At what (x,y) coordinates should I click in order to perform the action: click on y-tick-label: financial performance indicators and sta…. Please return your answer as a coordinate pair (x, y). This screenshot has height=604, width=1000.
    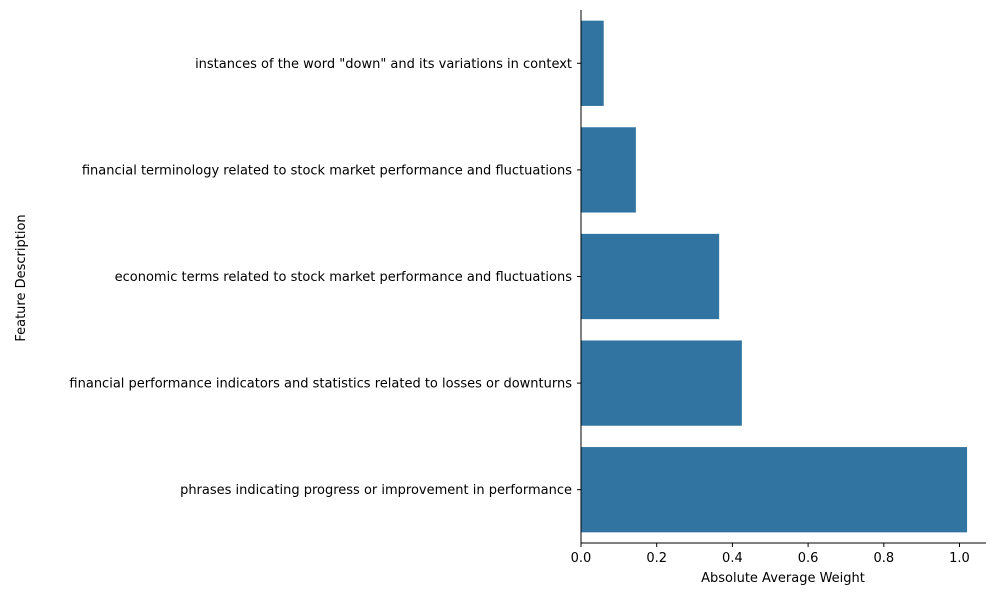
    Looking at the image, I should click on (320, 384).